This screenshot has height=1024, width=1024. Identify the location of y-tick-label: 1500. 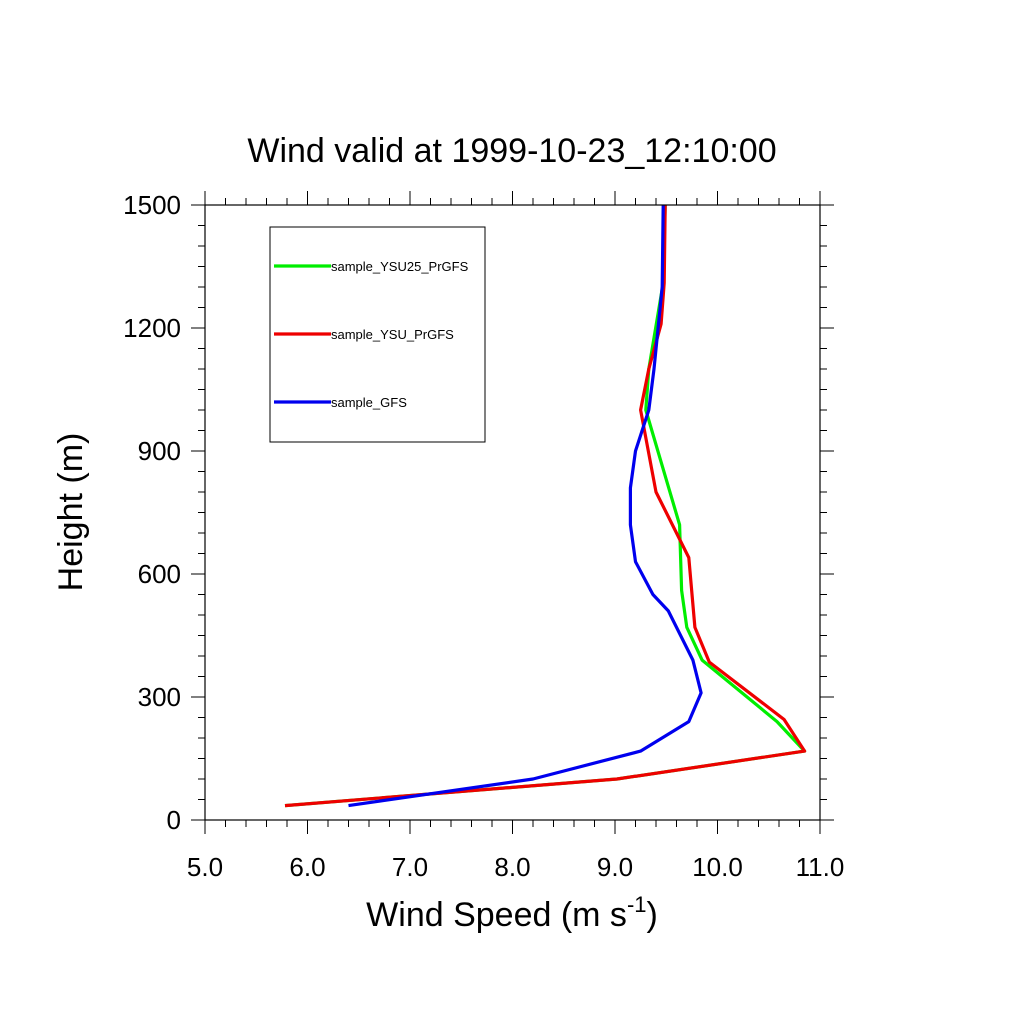
(152, 205).